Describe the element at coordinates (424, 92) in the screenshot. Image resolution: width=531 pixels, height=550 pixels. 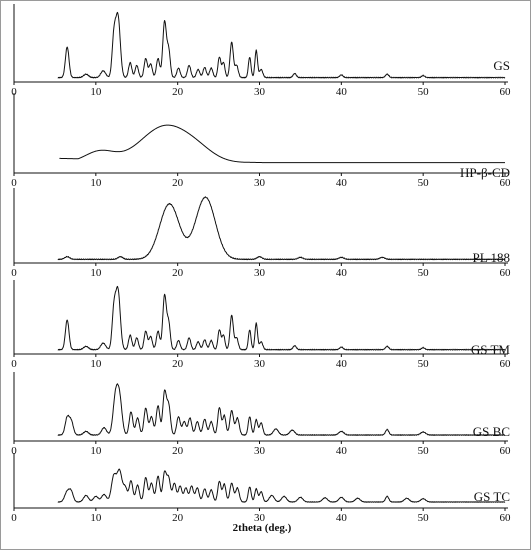
I see `x-tick-label-0-50: 50` at that location.